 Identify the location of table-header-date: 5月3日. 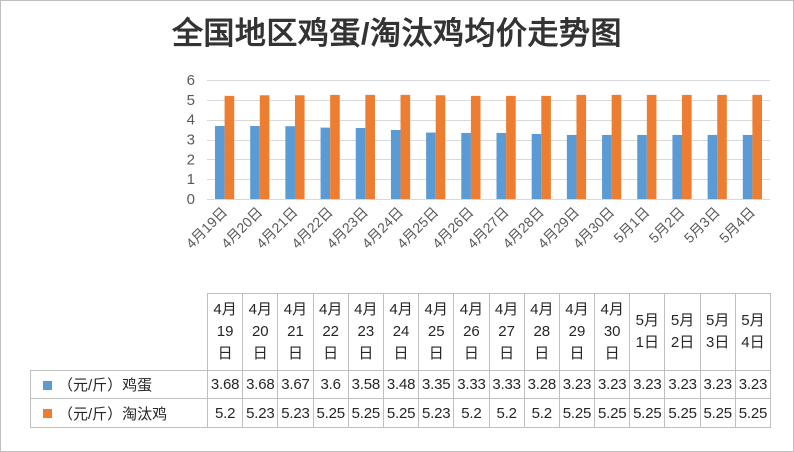
(718, 331).